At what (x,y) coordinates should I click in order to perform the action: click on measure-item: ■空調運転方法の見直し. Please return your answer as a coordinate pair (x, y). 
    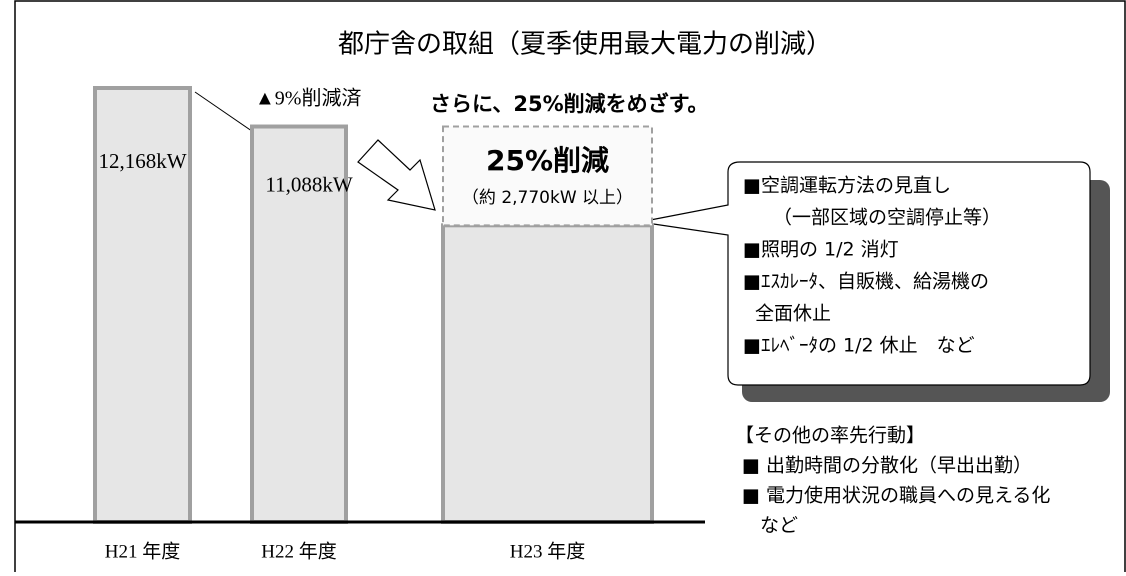
    Looking at the image, I should click on (847, 186).